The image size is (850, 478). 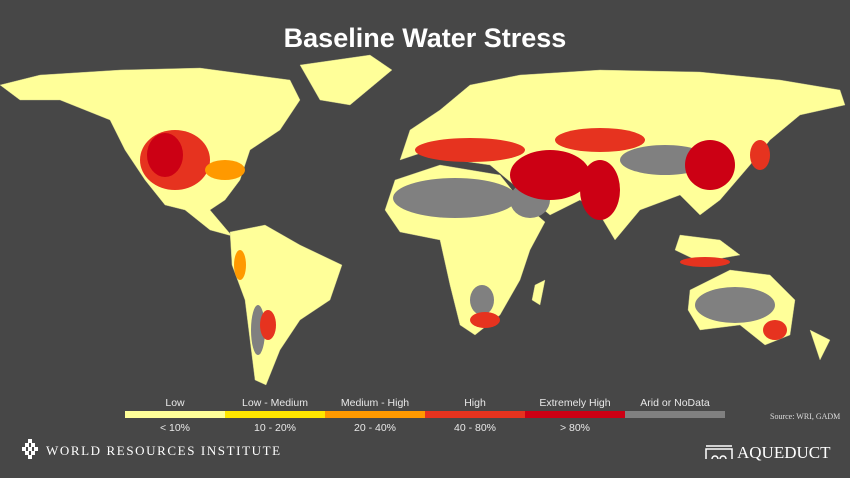 What do you see at coordinates (375, 428) in the screenshot?
I see `legend-range: 20 - 40%` at bounding box center [375, 428].